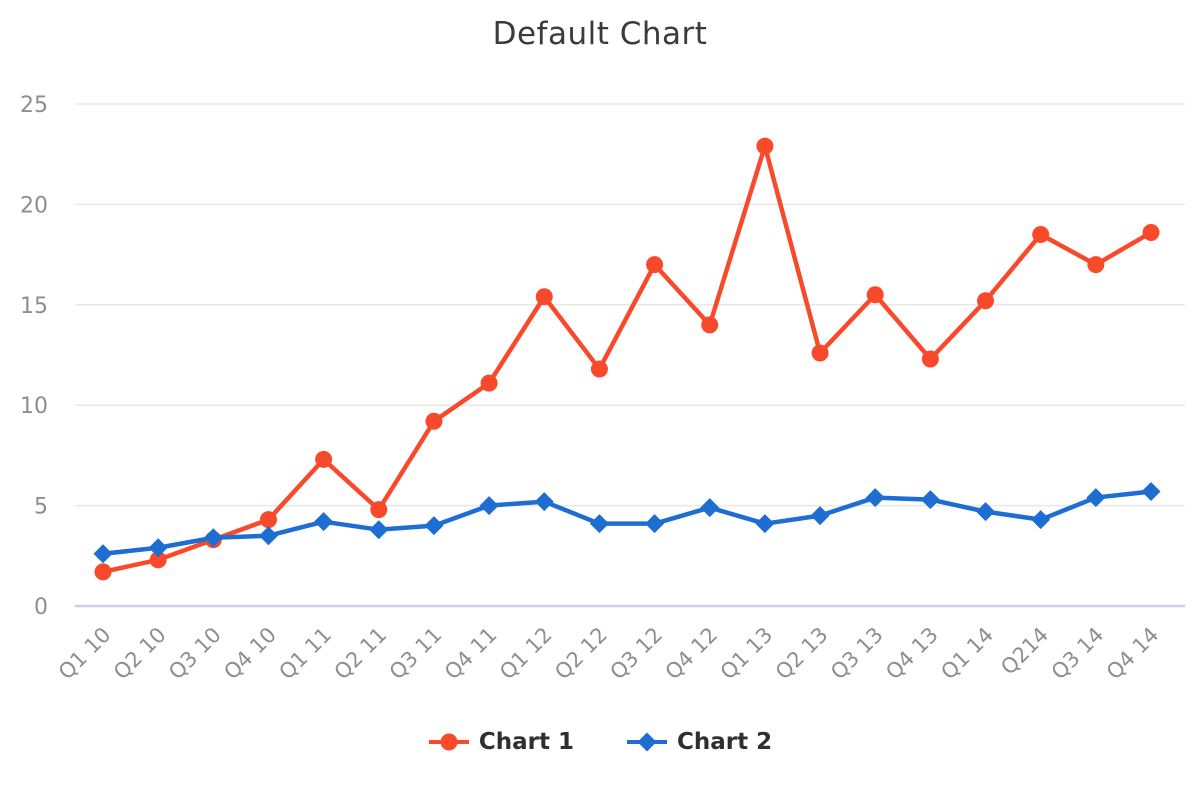 The width and height of the screenshot is (1200, 800). I want to click on y-axis-tick-label: 20, so click(34, 205).